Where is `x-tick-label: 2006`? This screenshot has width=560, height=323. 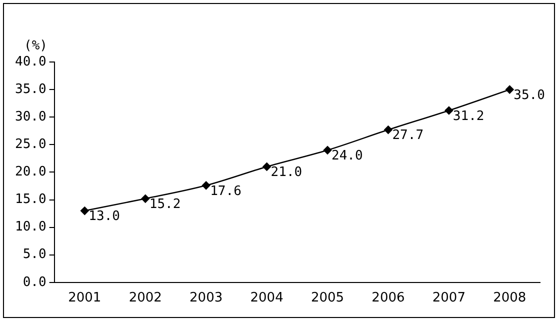
x-tick-label: 2006 is located at coordinates (388, 298).